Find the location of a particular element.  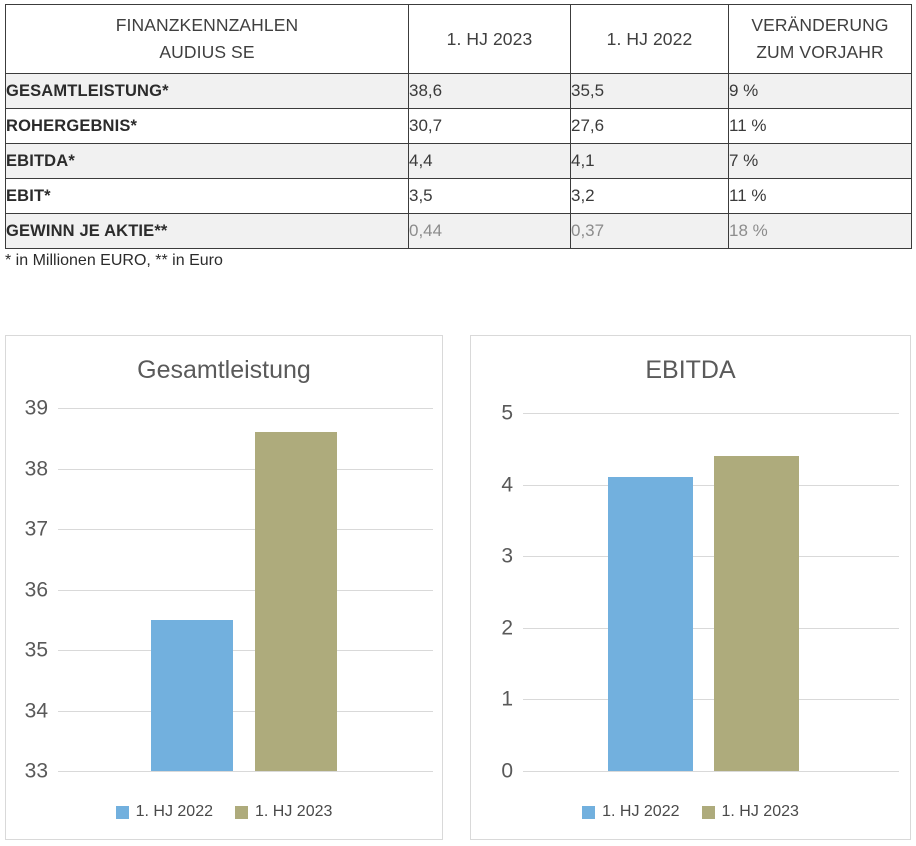

row-value-hj-2023: 30,7 is located at coordinates (489, 126).